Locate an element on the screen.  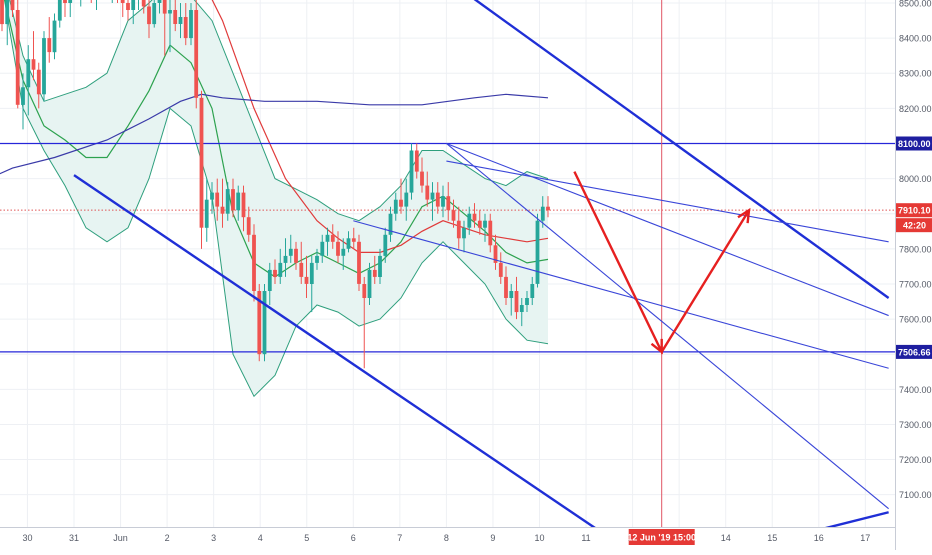
x-tick-label: 17 is located at coordinates (865, 538).